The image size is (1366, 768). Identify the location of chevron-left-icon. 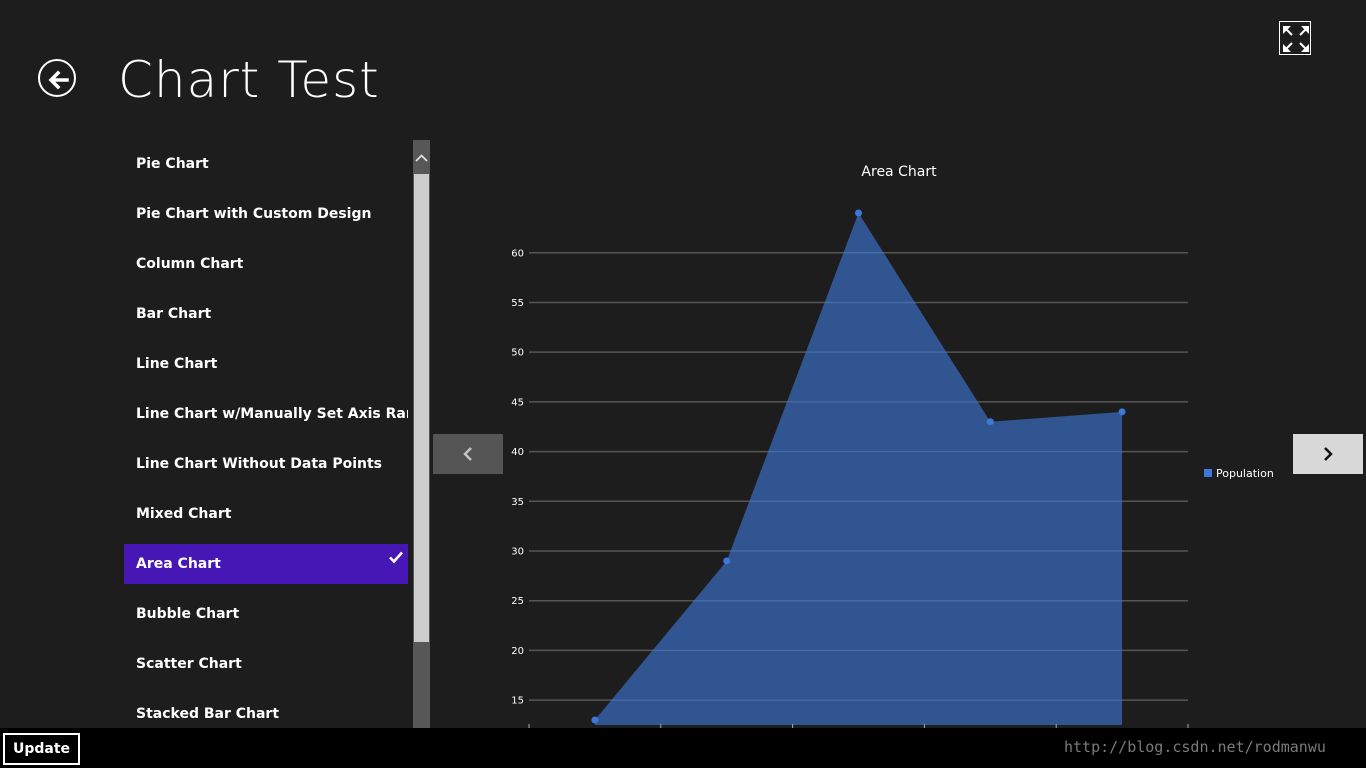
(467, 454).